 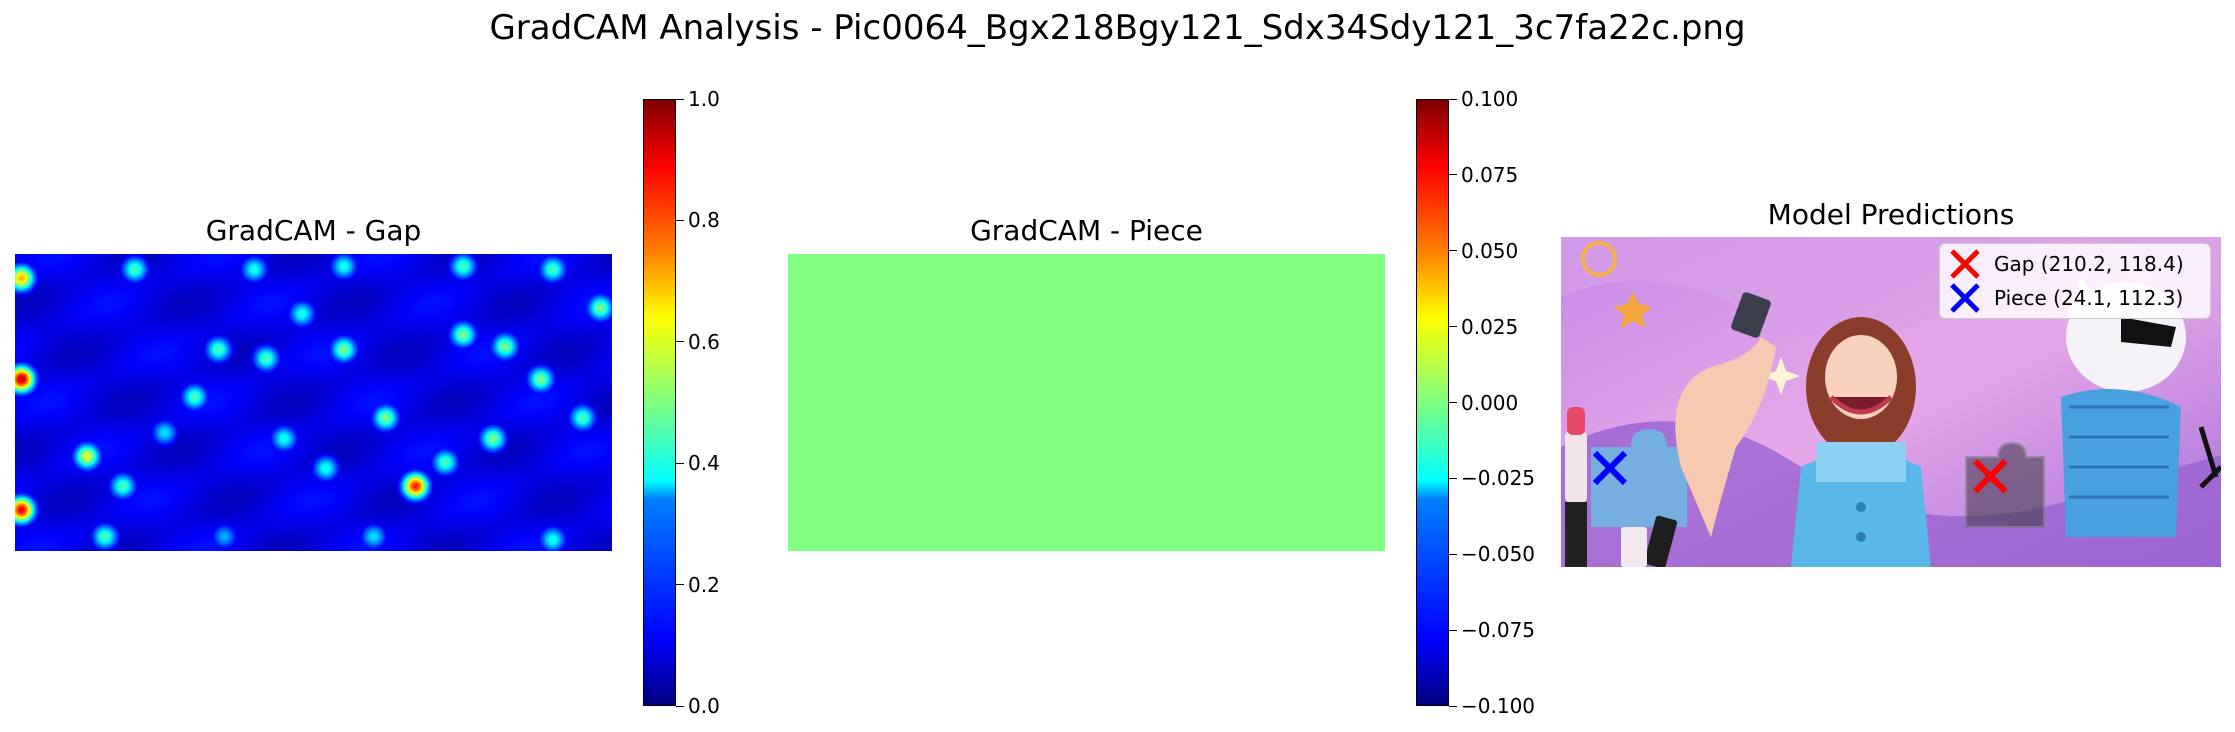 What do you see at coordinates (1432, 402) in the screenshot?
I see `piece-colorbar` at bounding box center [1432, 402].